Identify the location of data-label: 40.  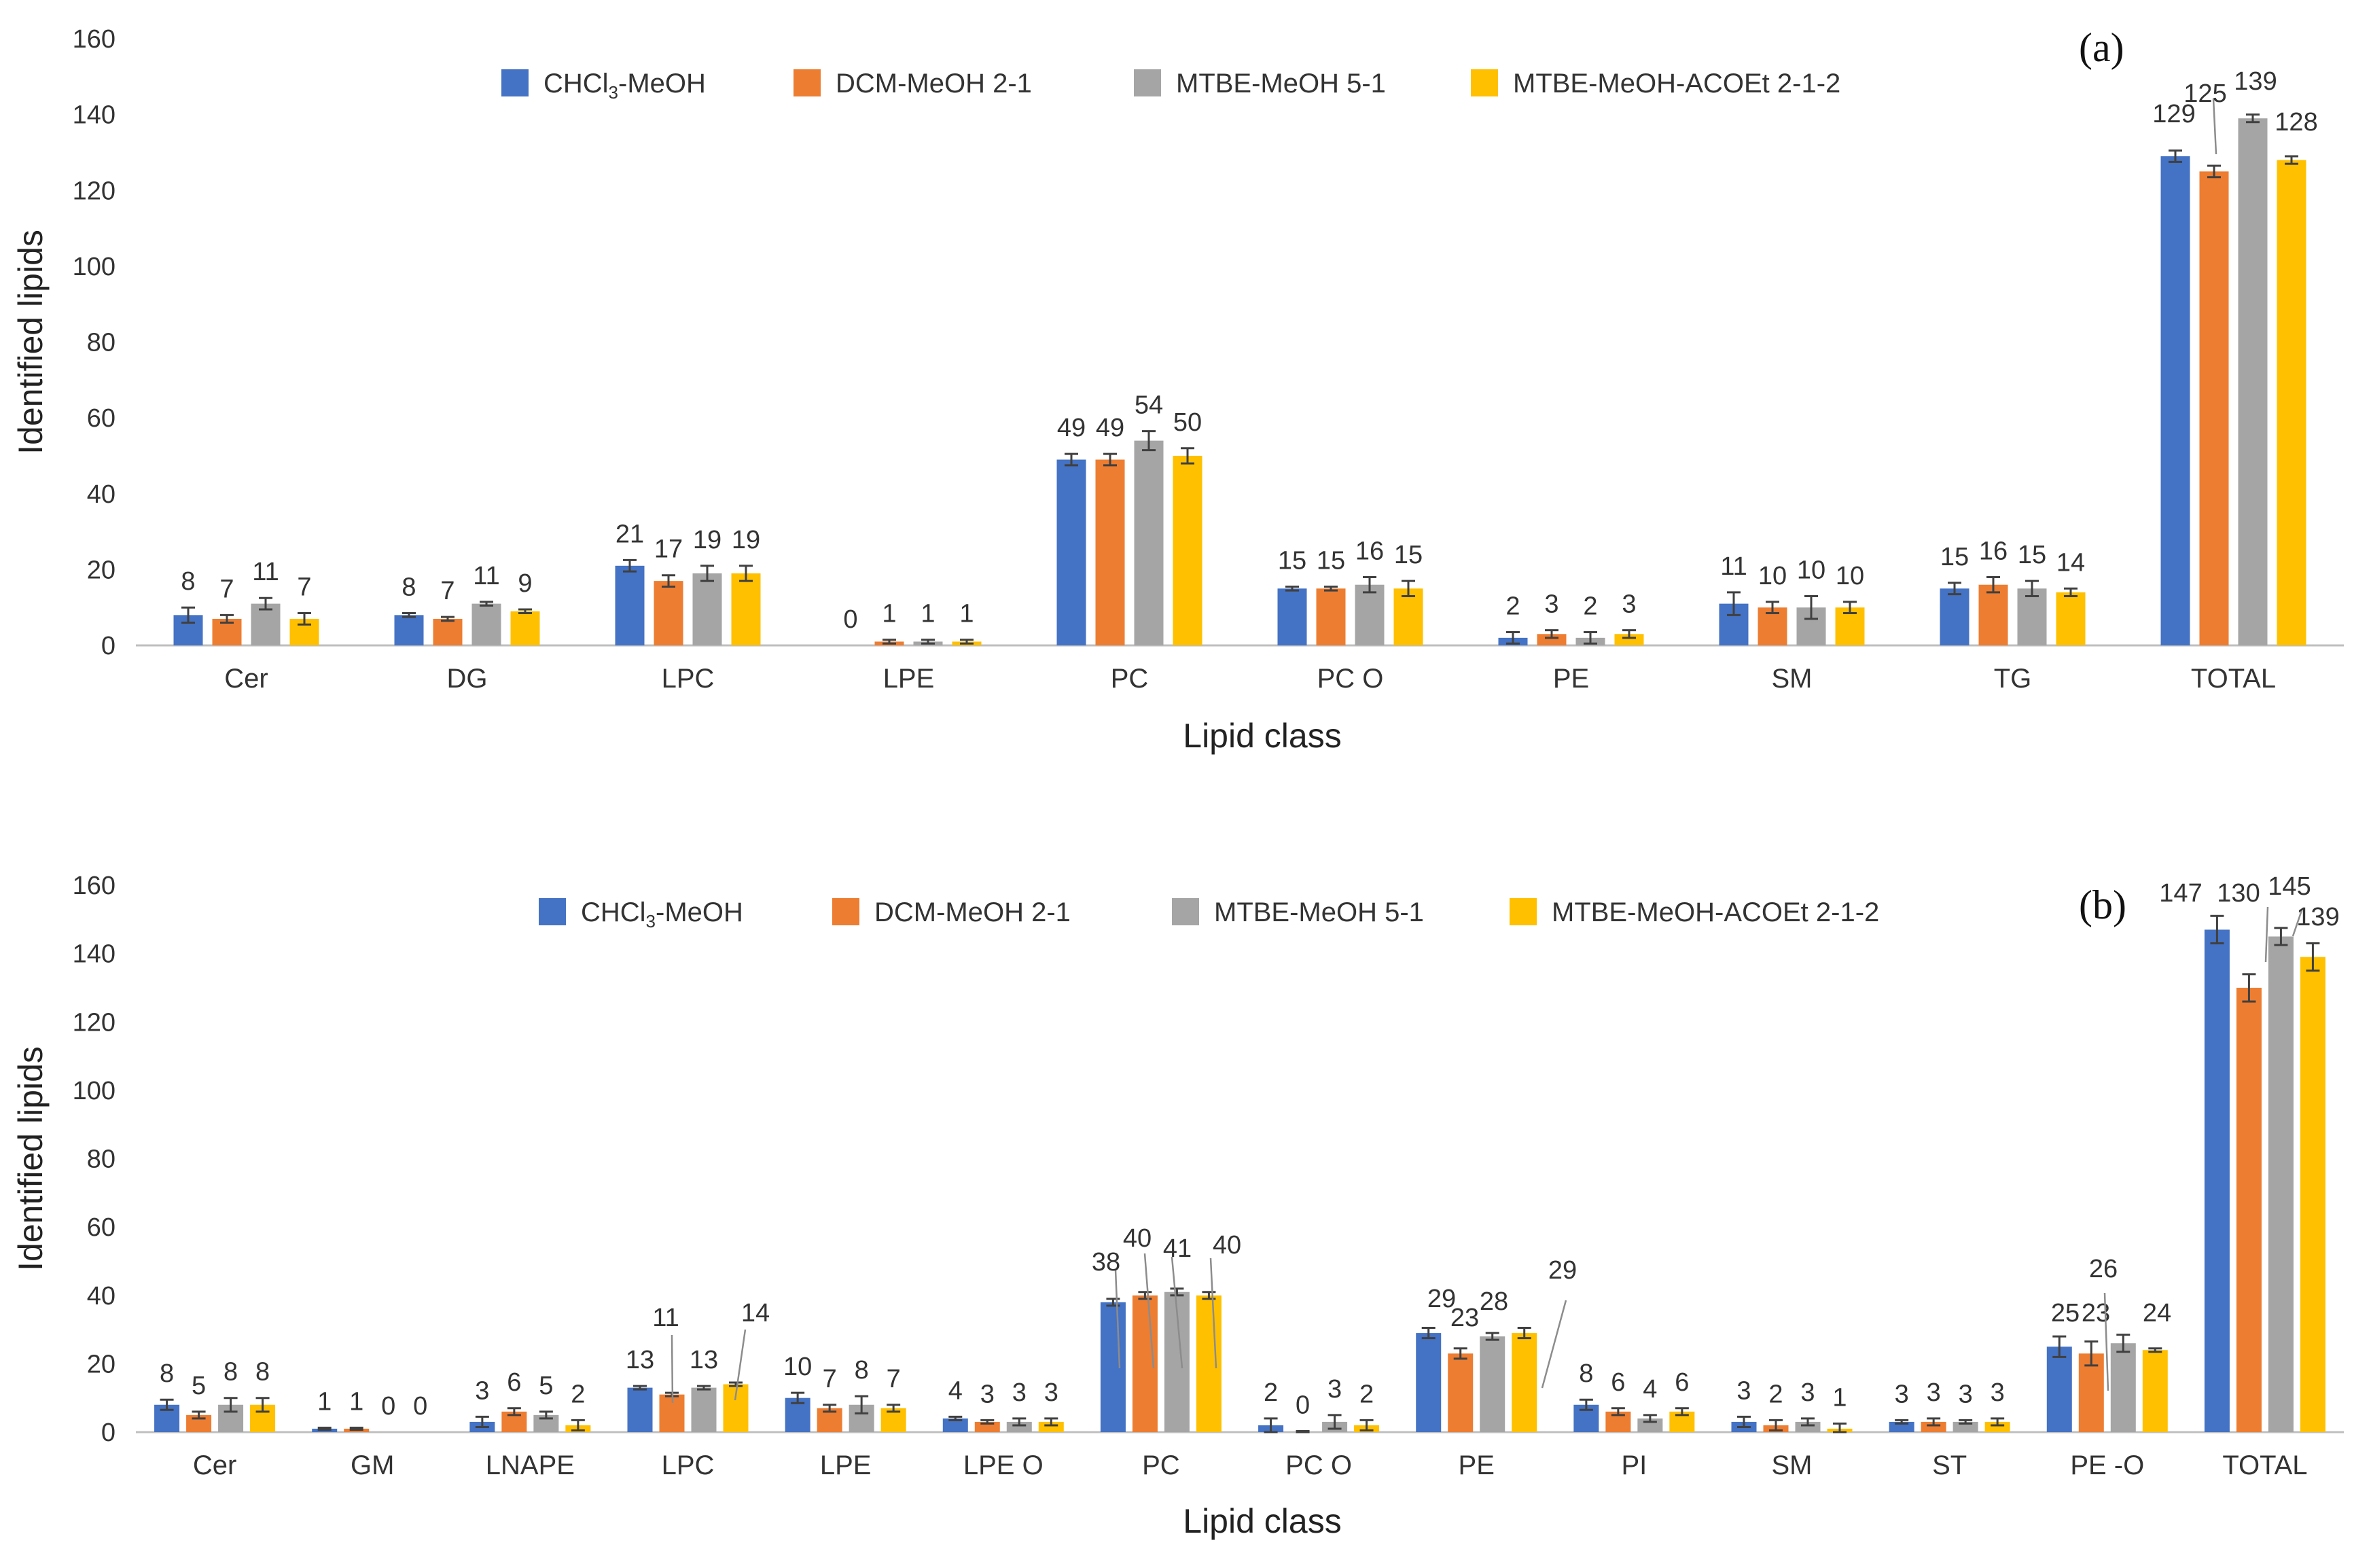
(1227, 1245).